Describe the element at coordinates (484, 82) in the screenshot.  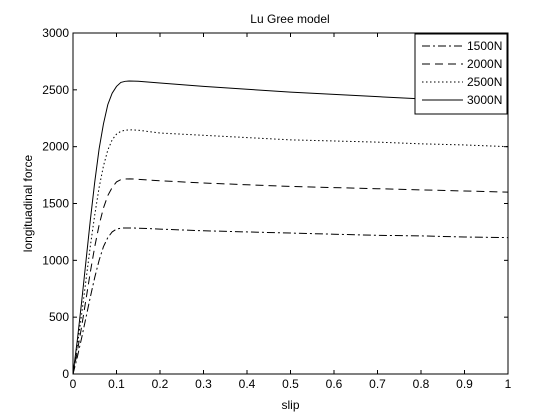
I see `legend-label-2500N: 2500N` at that location.